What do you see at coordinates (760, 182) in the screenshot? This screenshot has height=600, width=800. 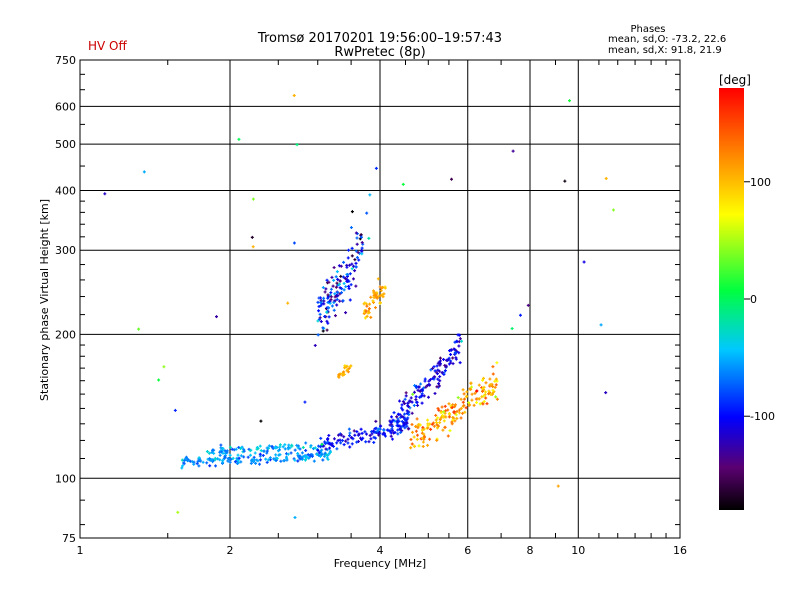 I see `colorbar-tick-label: 100` at bounding box center [760, 182].